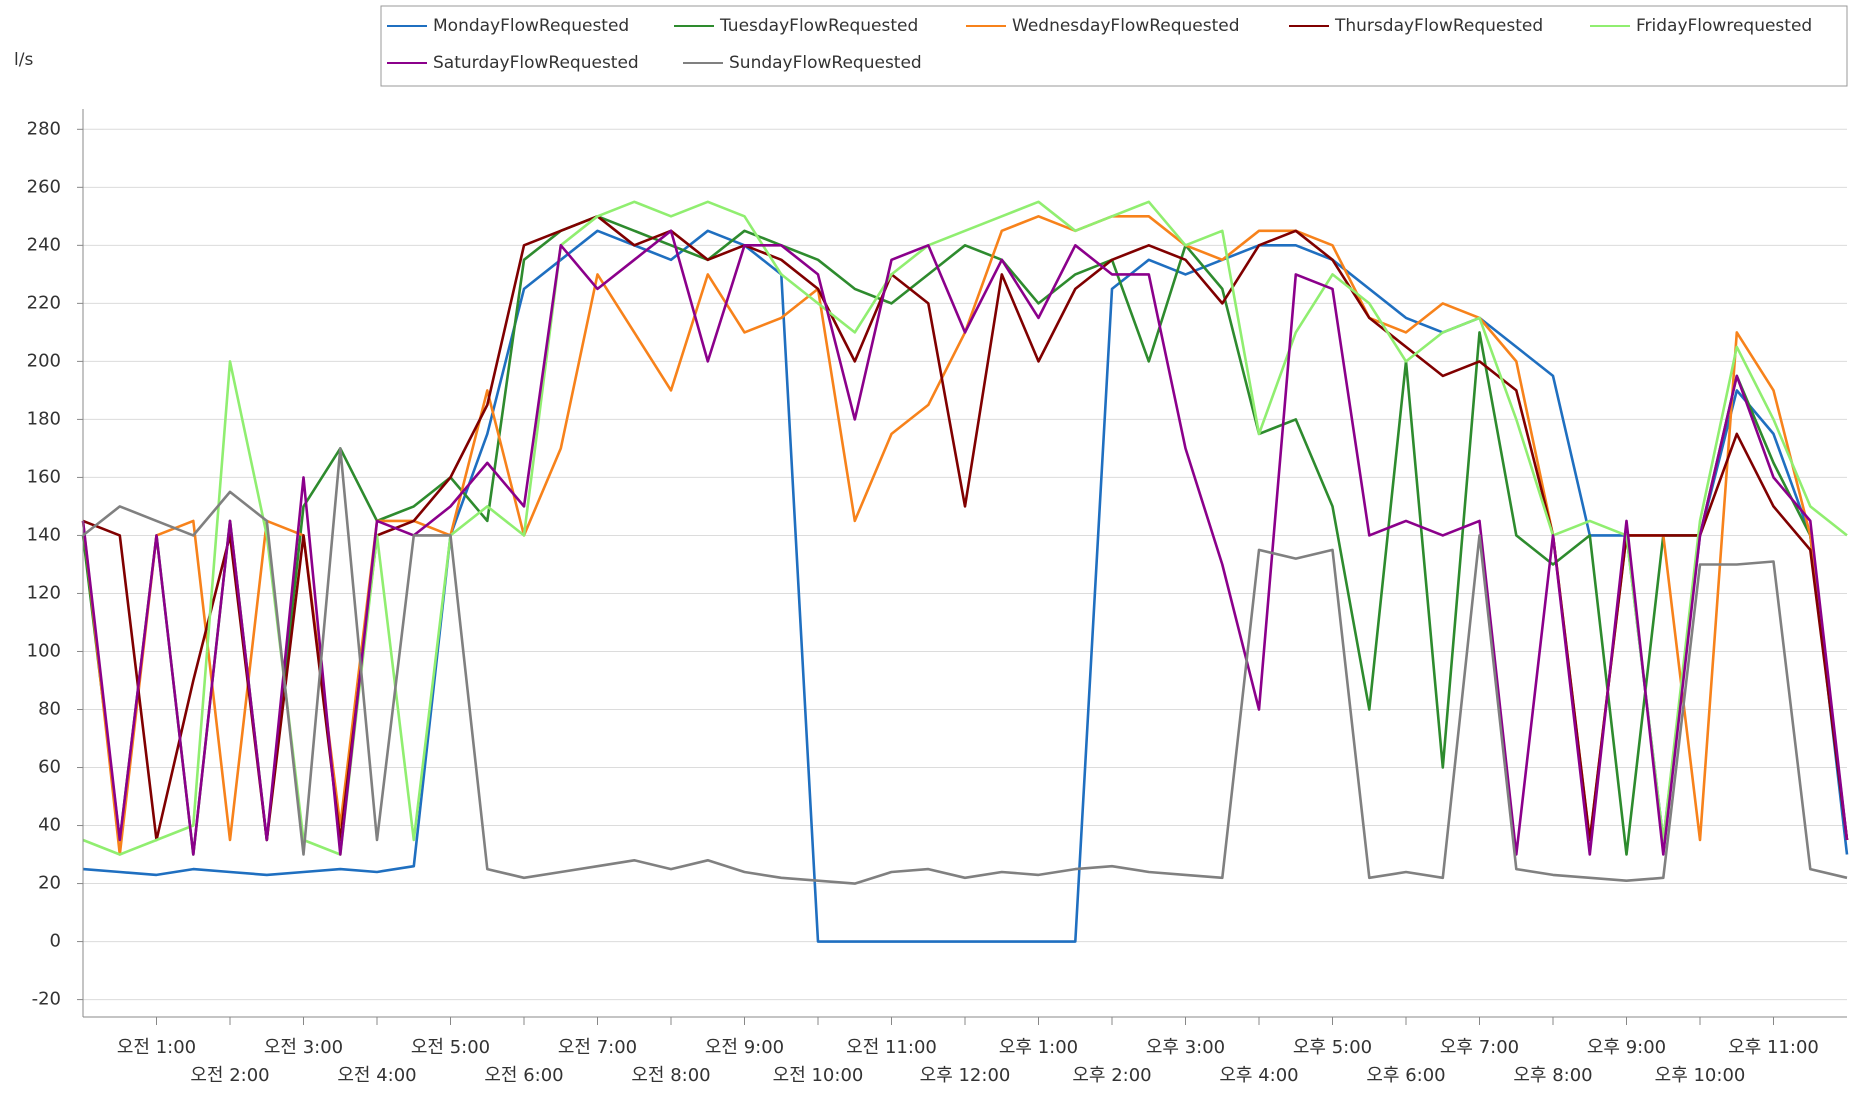  Describe the element at coordinates (523, 1075) in the screenshot. I see `x-tick-label: 오전 6:00` at that location.